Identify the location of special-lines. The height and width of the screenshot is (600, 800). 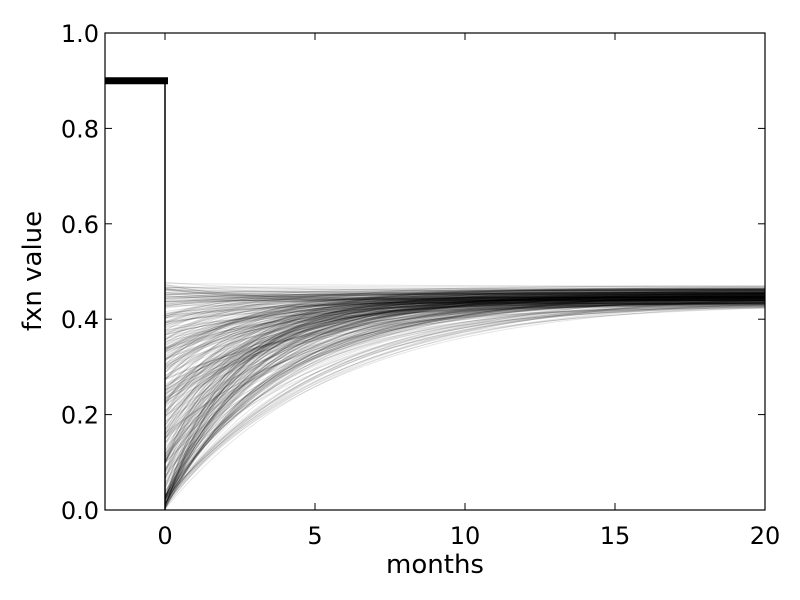
(136, 293).